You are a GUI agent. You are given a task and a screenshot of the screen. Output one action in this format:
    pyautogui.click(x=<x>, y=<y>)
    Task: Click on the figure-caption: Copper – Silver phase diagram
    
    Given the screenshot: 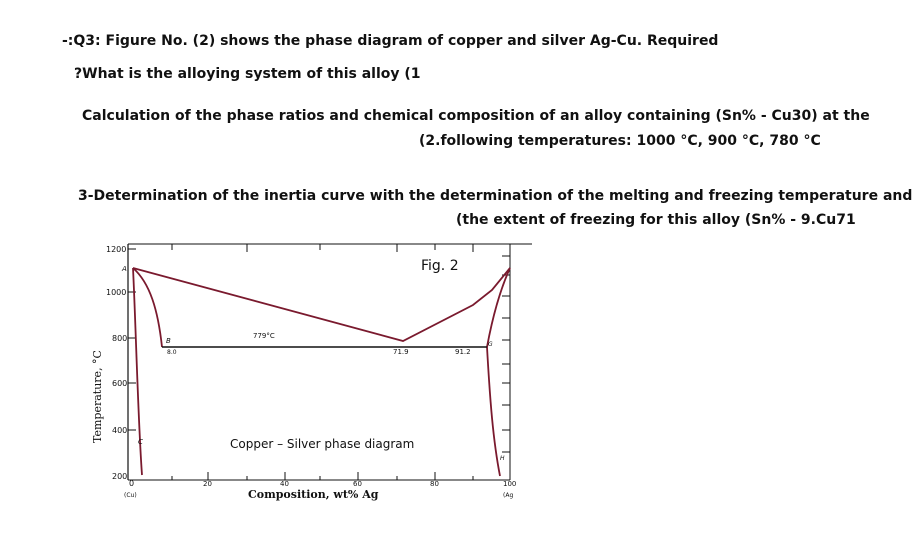 What is the action you would take?
    pyautogui.click(x=322, y=444)
    